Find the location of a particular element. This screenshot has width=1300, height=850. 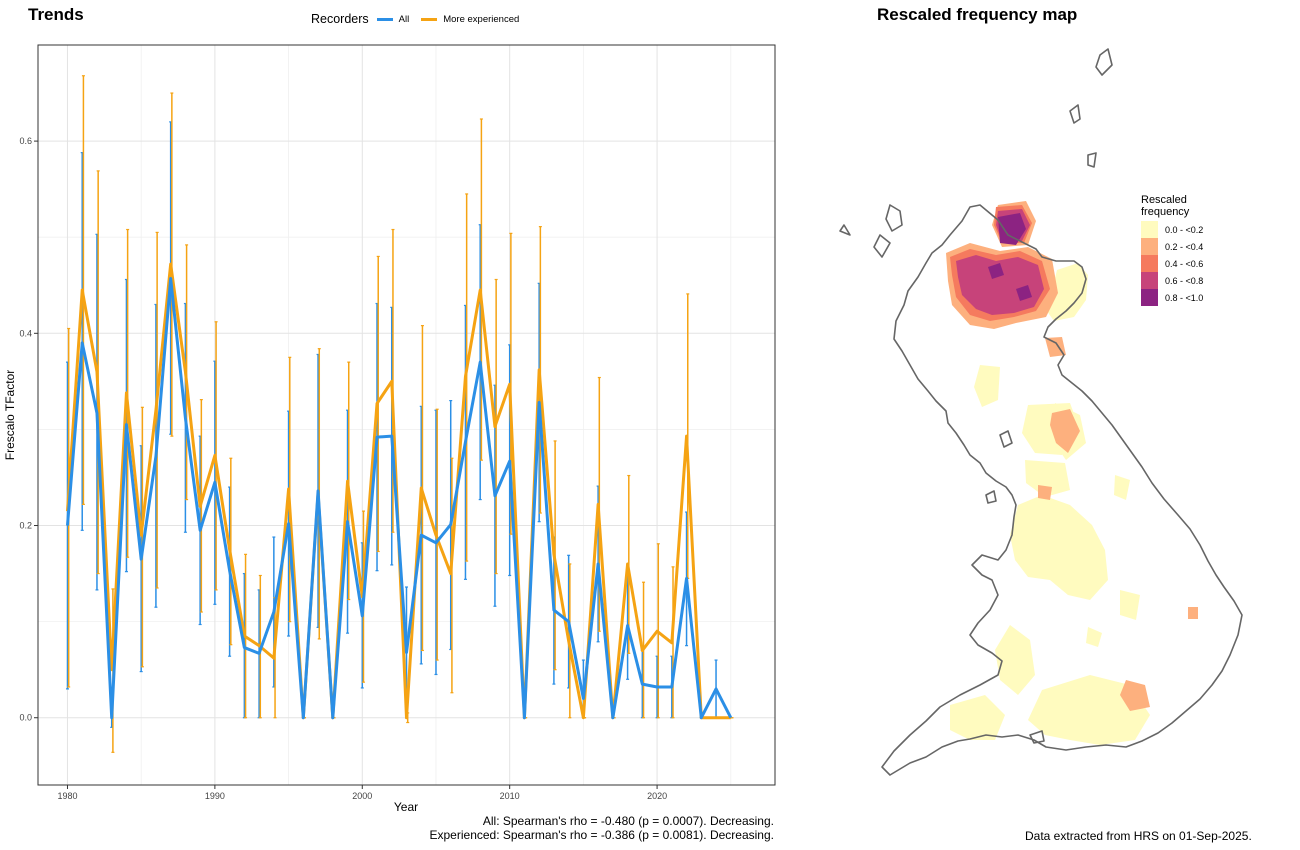

legend-swatch-label: 0.2 - <0.4 is located at coordinates (1184, 246).